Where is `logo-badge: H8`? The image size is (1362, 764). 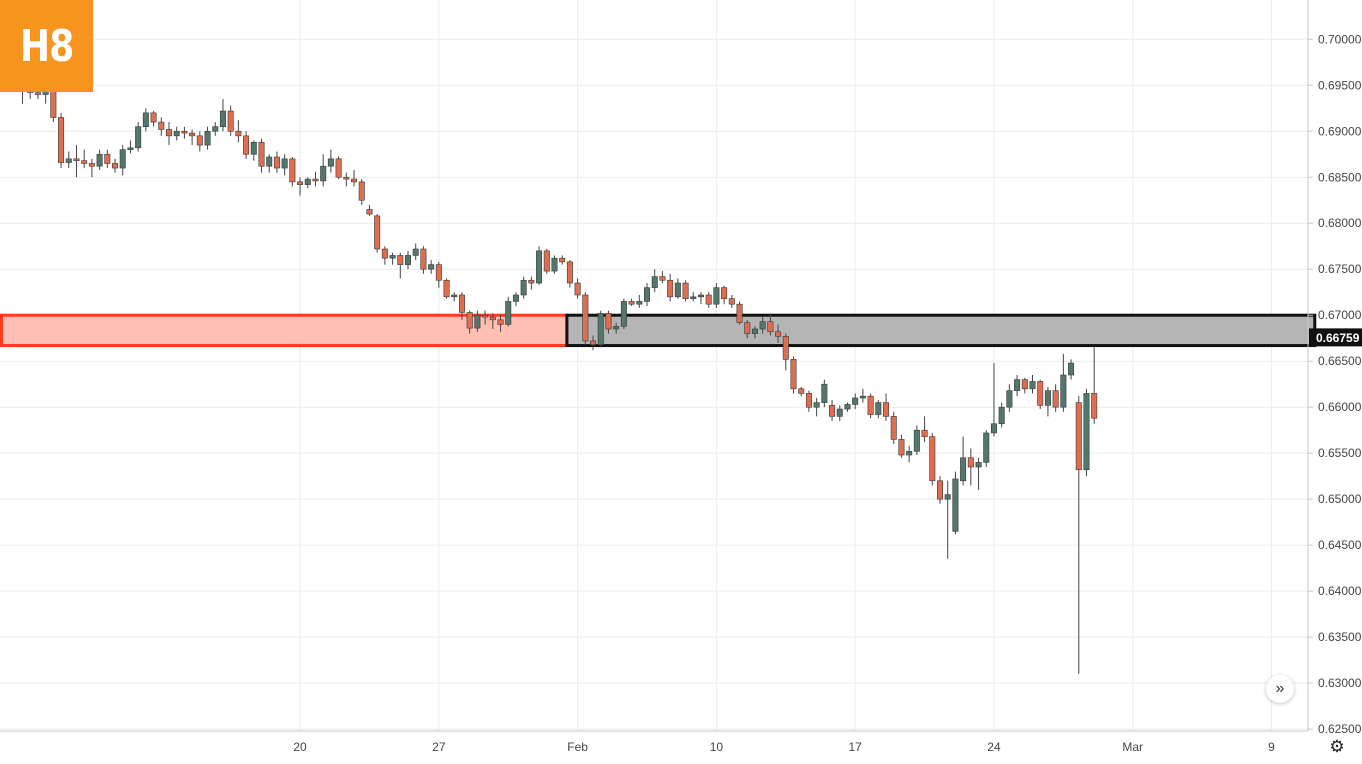 logo-badge: H8 is located at coordinates (46, 46).